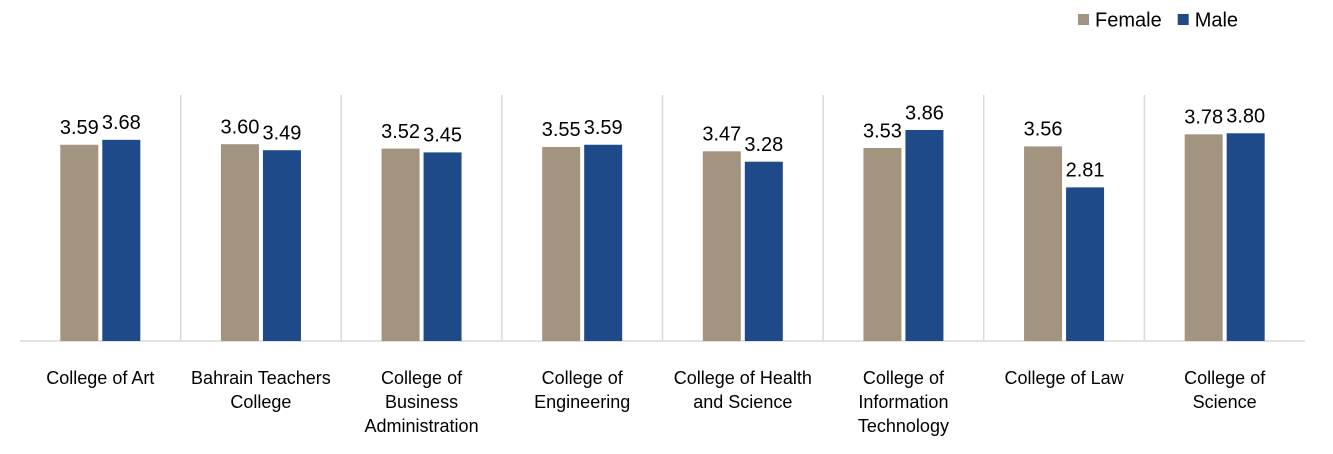 The width and height of the screenshot is (1333, 454). What do you see at coordinates (924, 113) in the screenshot?
I see `value-label: 3.86` at bounding box center [924, 113].